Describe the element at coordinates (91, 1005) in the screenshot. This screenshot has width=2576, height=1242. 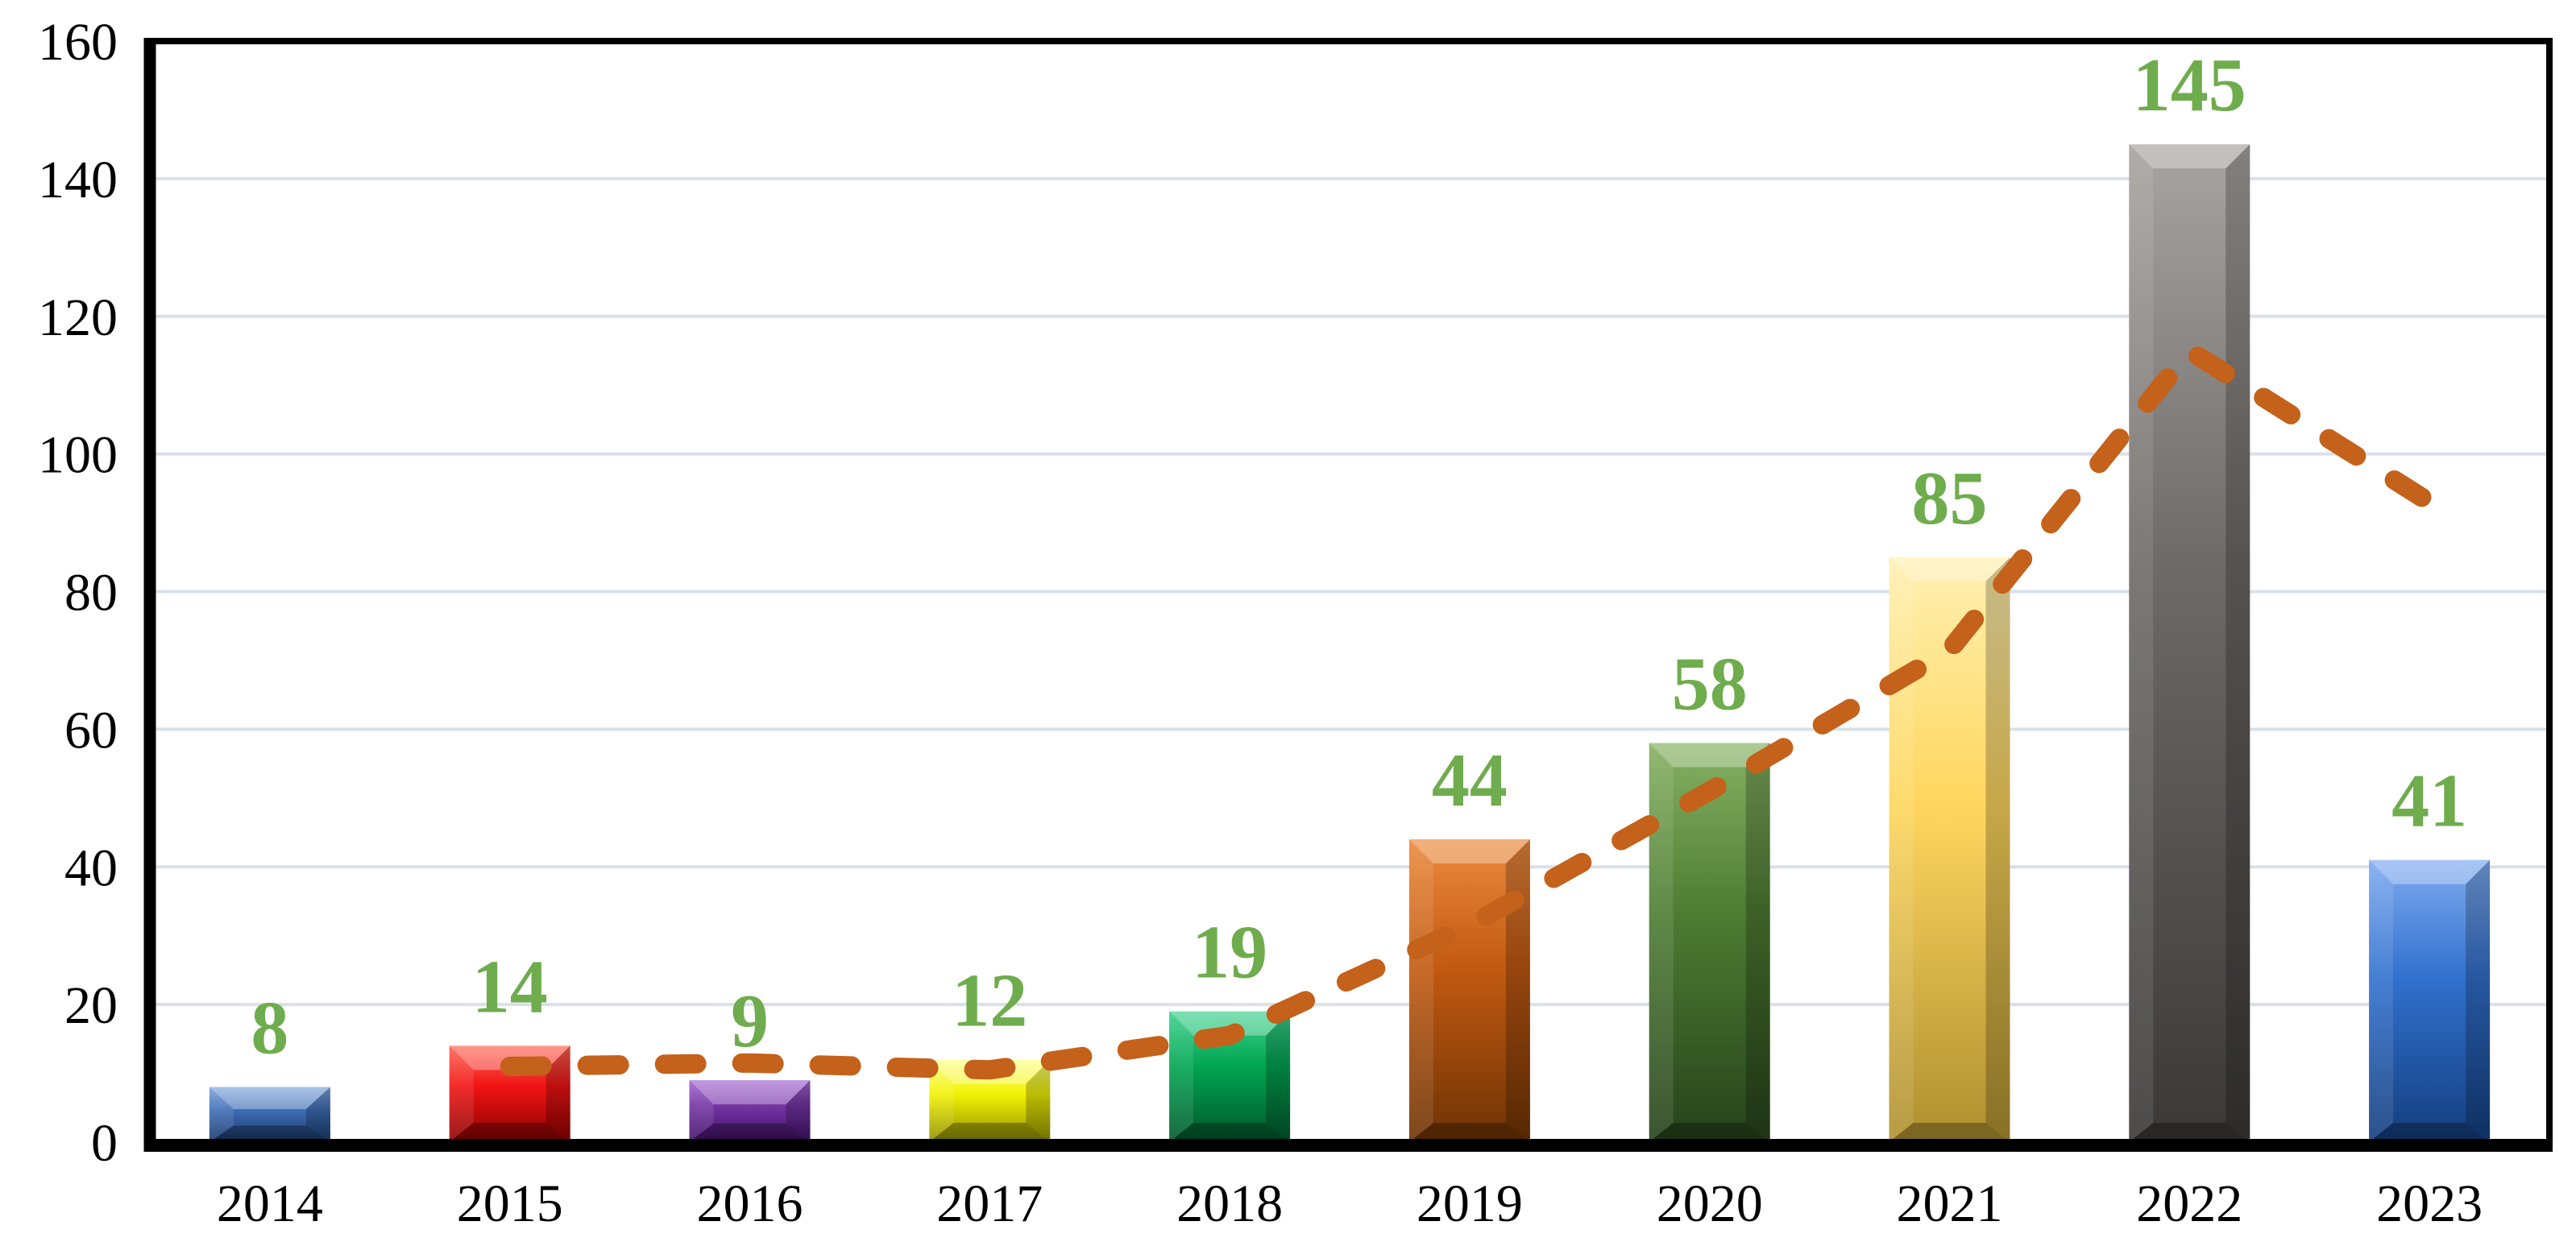
I see `y-tick-label-20: 20` at that location.